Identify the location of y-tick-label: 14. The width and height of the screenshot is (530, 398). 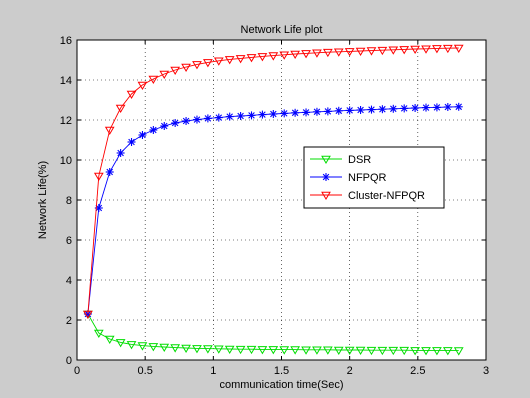
(66, 81).